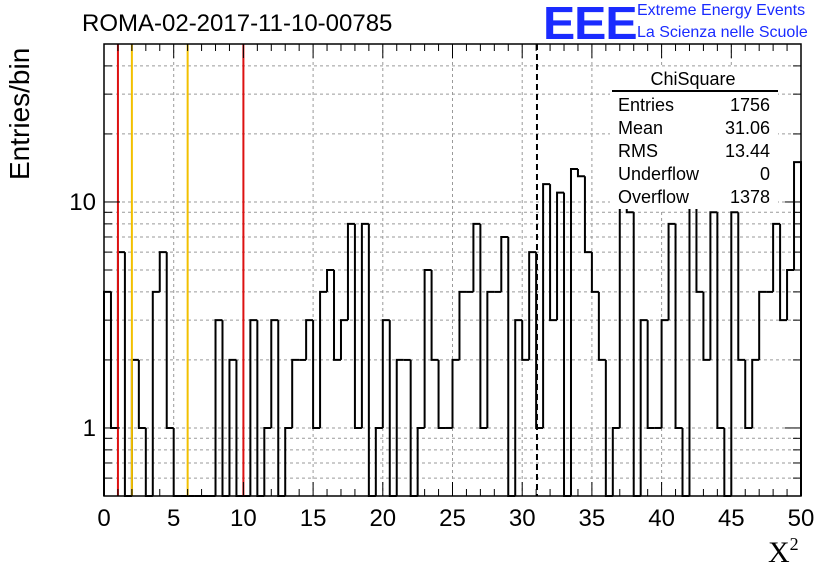 This screenshot has width=836, height=572. Describe the element at coordinates (522, 518) in the screenshot. I see `x-tick-label: 30` at that location.